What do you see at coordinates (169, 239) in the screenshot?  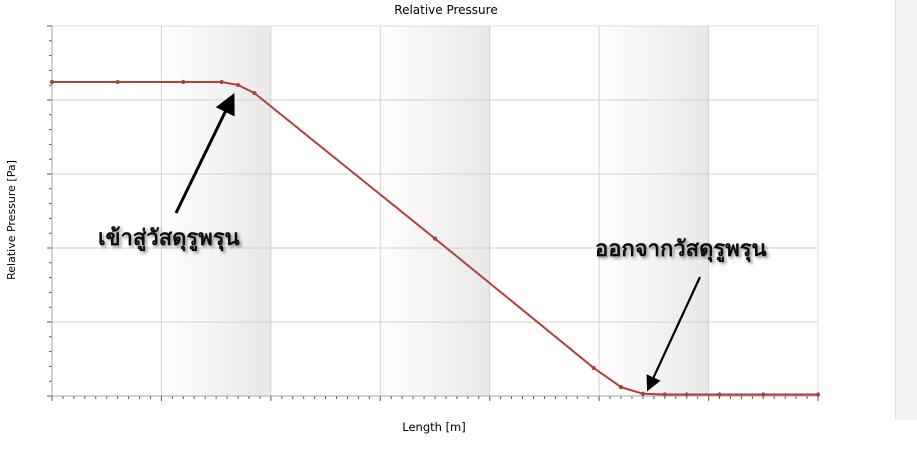 I see `annotation-label-1: เข้าสู่วัสดุรูพรุน` at bounding box center [169, 239].